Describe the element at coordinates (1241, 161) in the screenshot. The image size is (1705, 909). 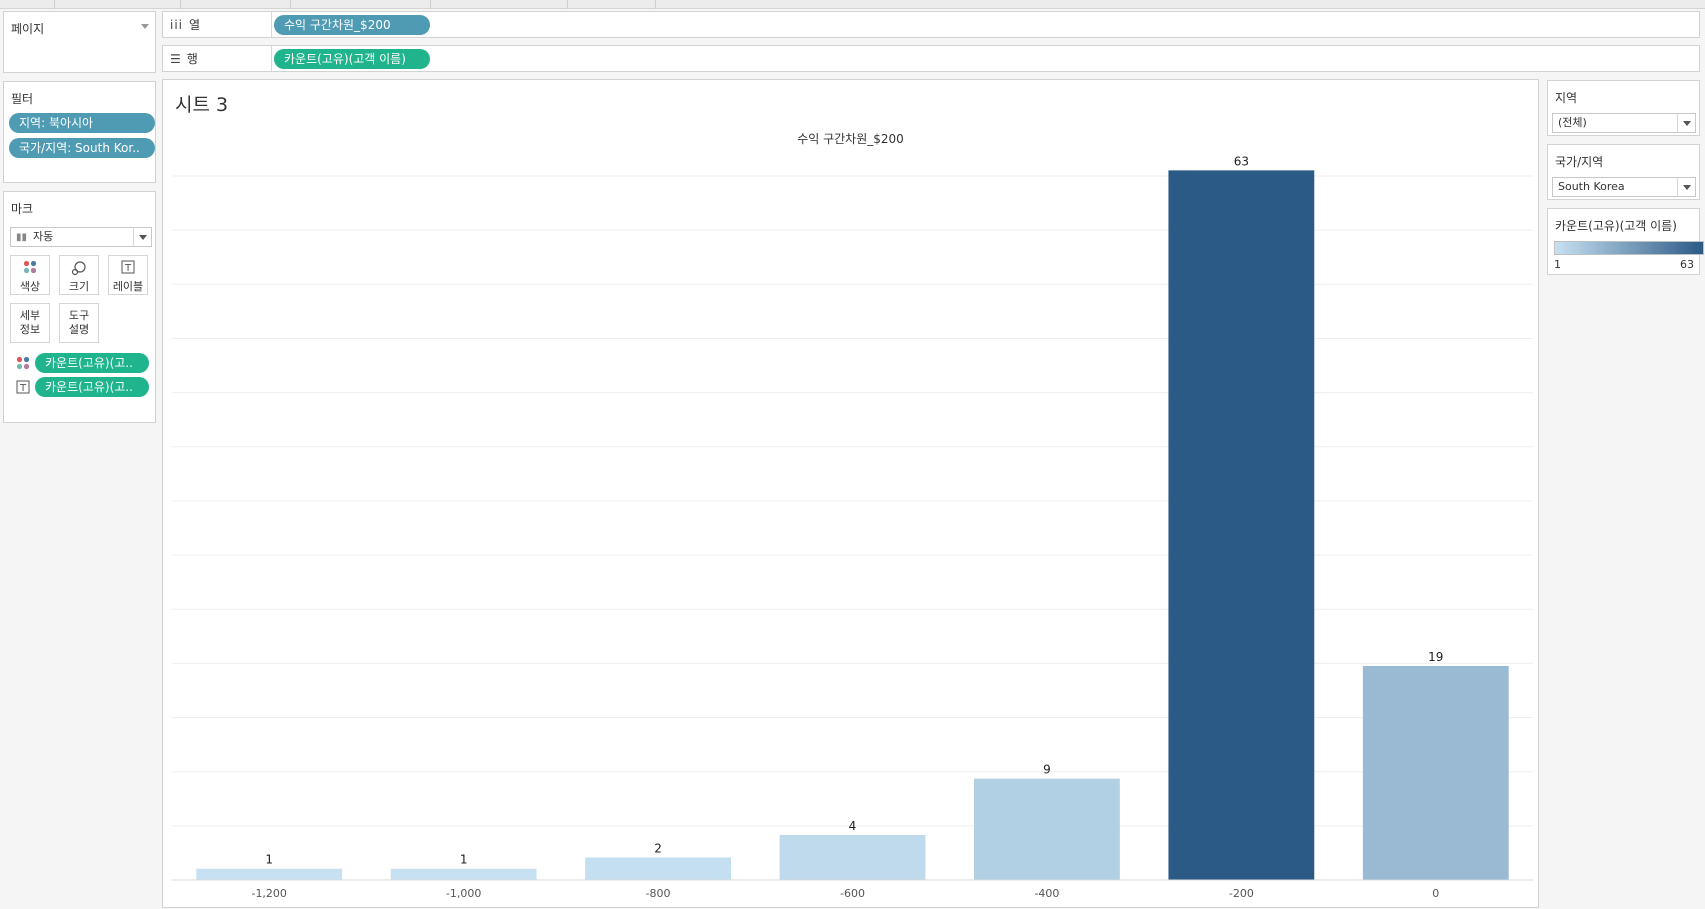
I see `bar-value-label: 63` at that location.